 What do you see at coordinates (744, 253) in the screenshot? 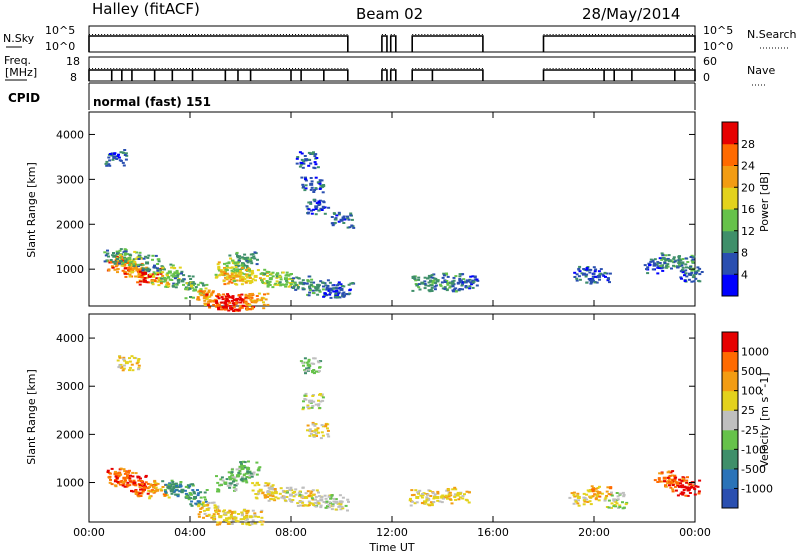
I see `colorbar-tick-label-1: 8` at bounding box center [744, 253].